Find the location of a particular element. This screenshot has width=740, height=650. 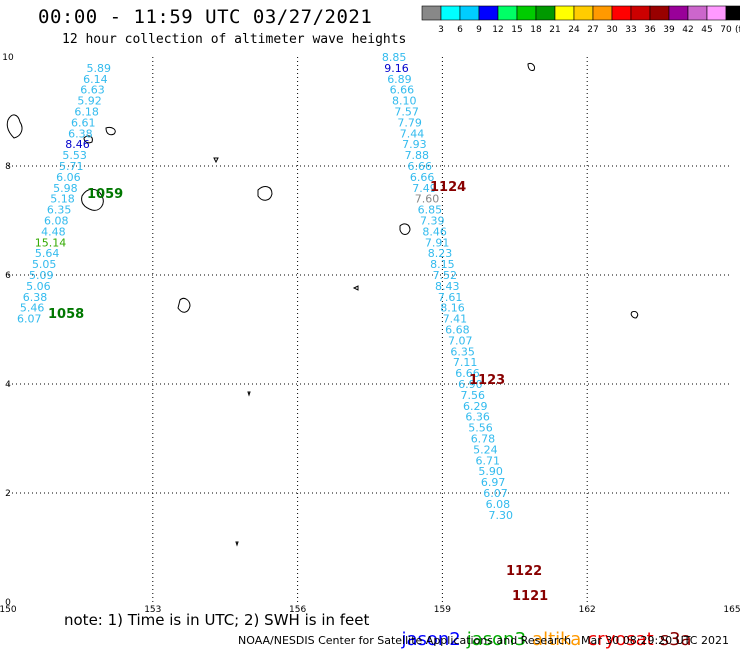

legend-label: 36 is located at coordinates (650, 30).